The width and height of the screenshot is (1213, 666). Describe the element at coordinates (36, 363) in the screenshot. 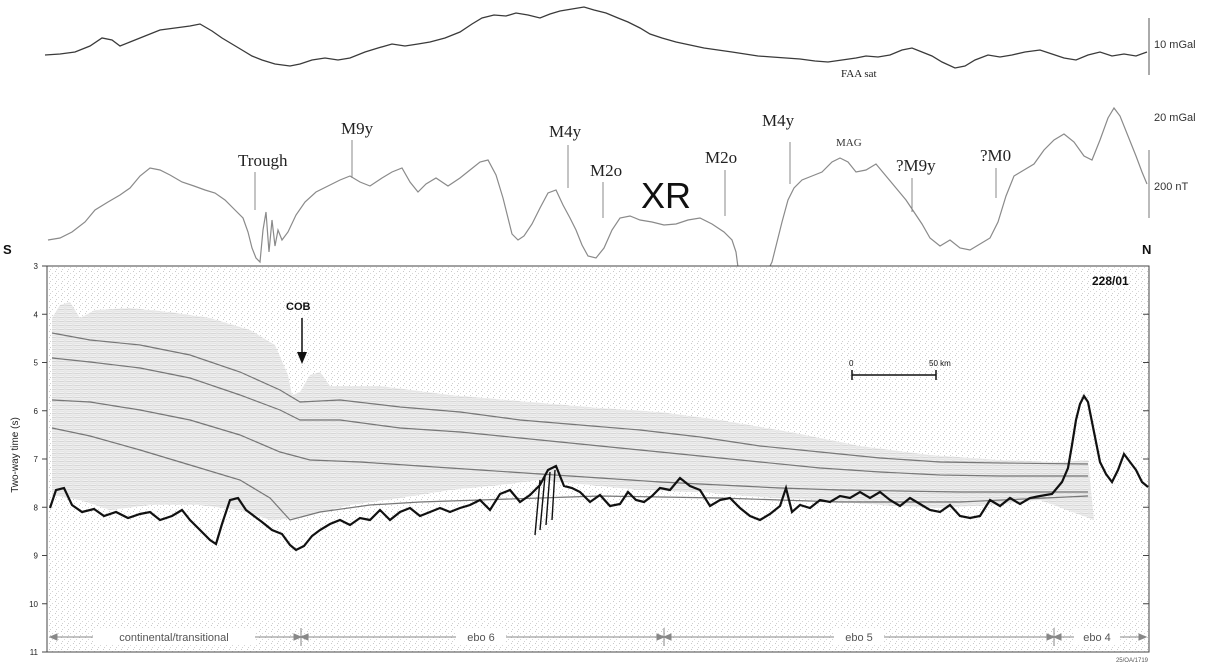

I see `y-tick-label: 5` at that location.